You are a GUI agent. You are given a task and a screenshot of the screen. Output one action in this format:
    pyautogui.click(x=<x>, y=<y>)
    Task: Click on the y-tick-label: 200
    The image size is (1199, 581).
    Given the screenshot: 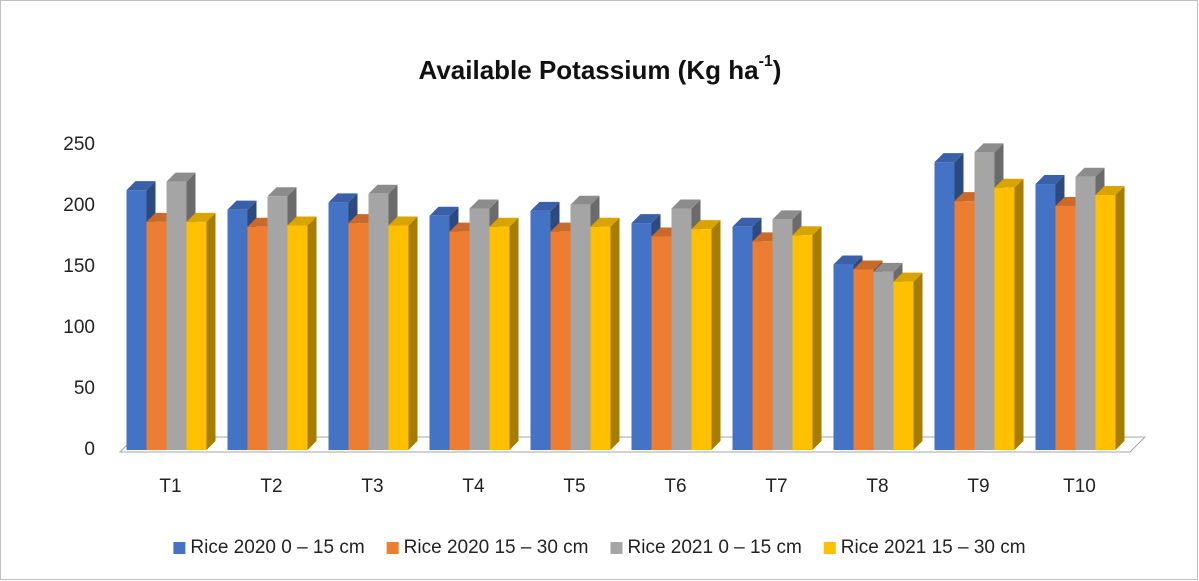 What is the action you would take?
    pyautogui.click(x=79, y=205)
    